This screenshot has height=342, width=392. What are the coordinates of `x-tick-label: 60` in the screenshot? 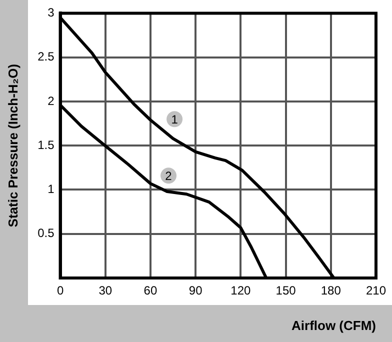 It's located at (151, 291).